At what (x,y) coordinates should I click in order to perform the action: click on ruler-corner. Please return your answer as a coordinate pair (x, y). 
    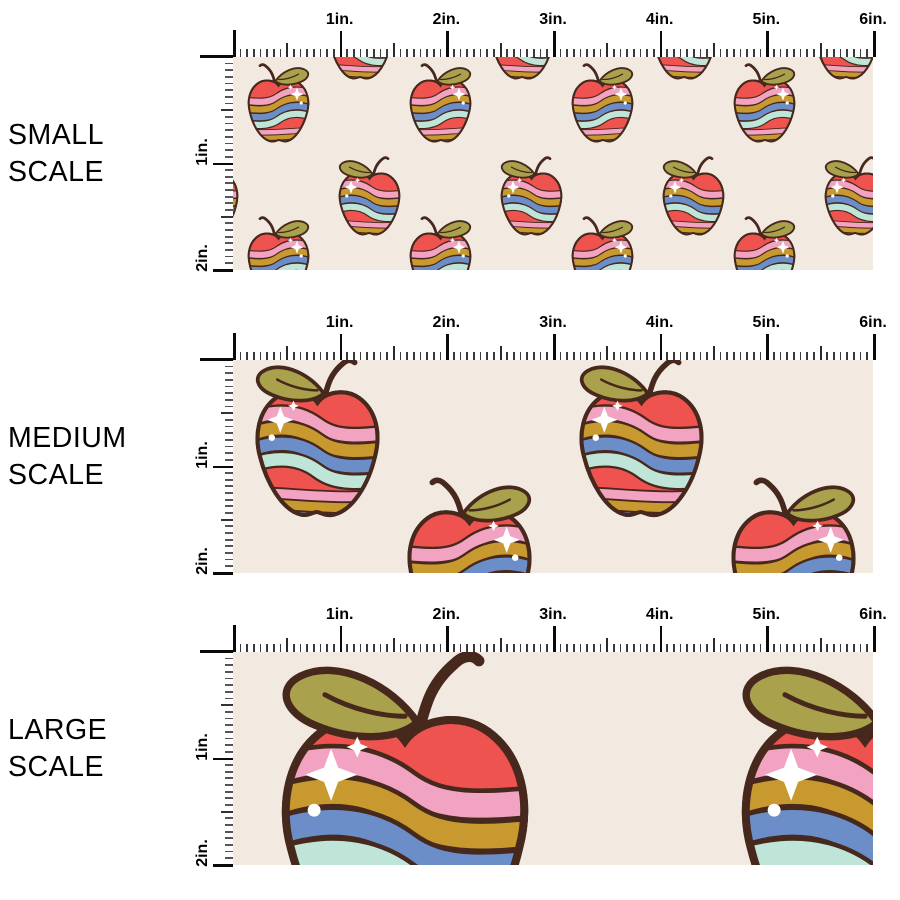
    Looking at the image, I should click on (216, 359).